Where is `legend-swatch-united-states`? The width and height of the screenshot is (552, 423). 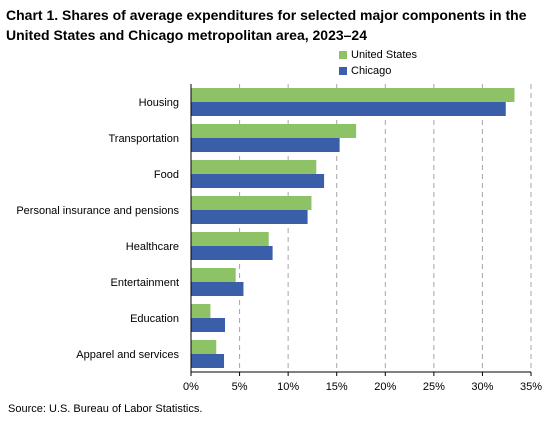 legend-swatch-united-states is located at coordinates (343, 55).